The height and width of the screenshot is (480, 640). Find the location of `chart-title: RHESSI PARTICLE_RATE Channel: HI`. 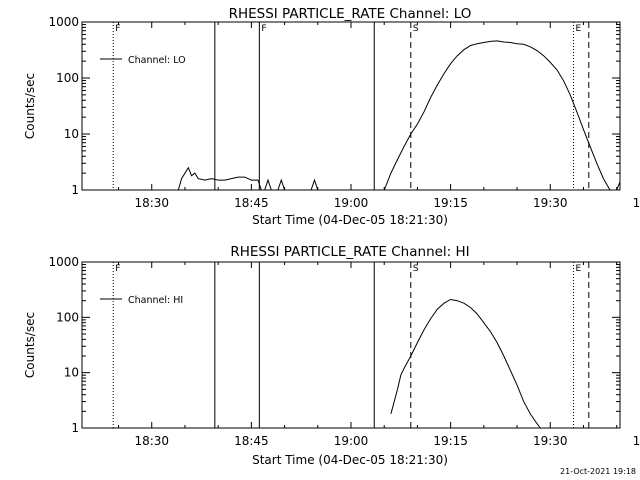

chart-title: RHESSI PARTICLE_RATE Channel: HI is located at coordinates (349, 252).